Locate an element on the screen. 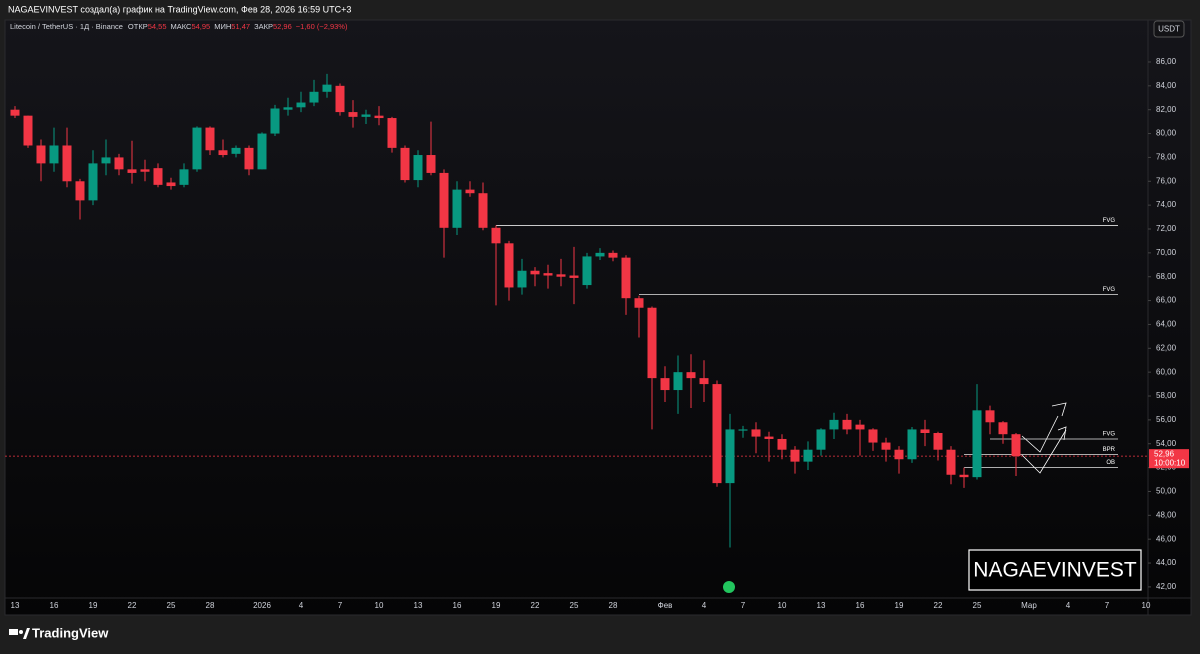 The width and height of the screenshot is (1200, 654). y-tick-label: 72,00 is located at coordinates (1166, 228).